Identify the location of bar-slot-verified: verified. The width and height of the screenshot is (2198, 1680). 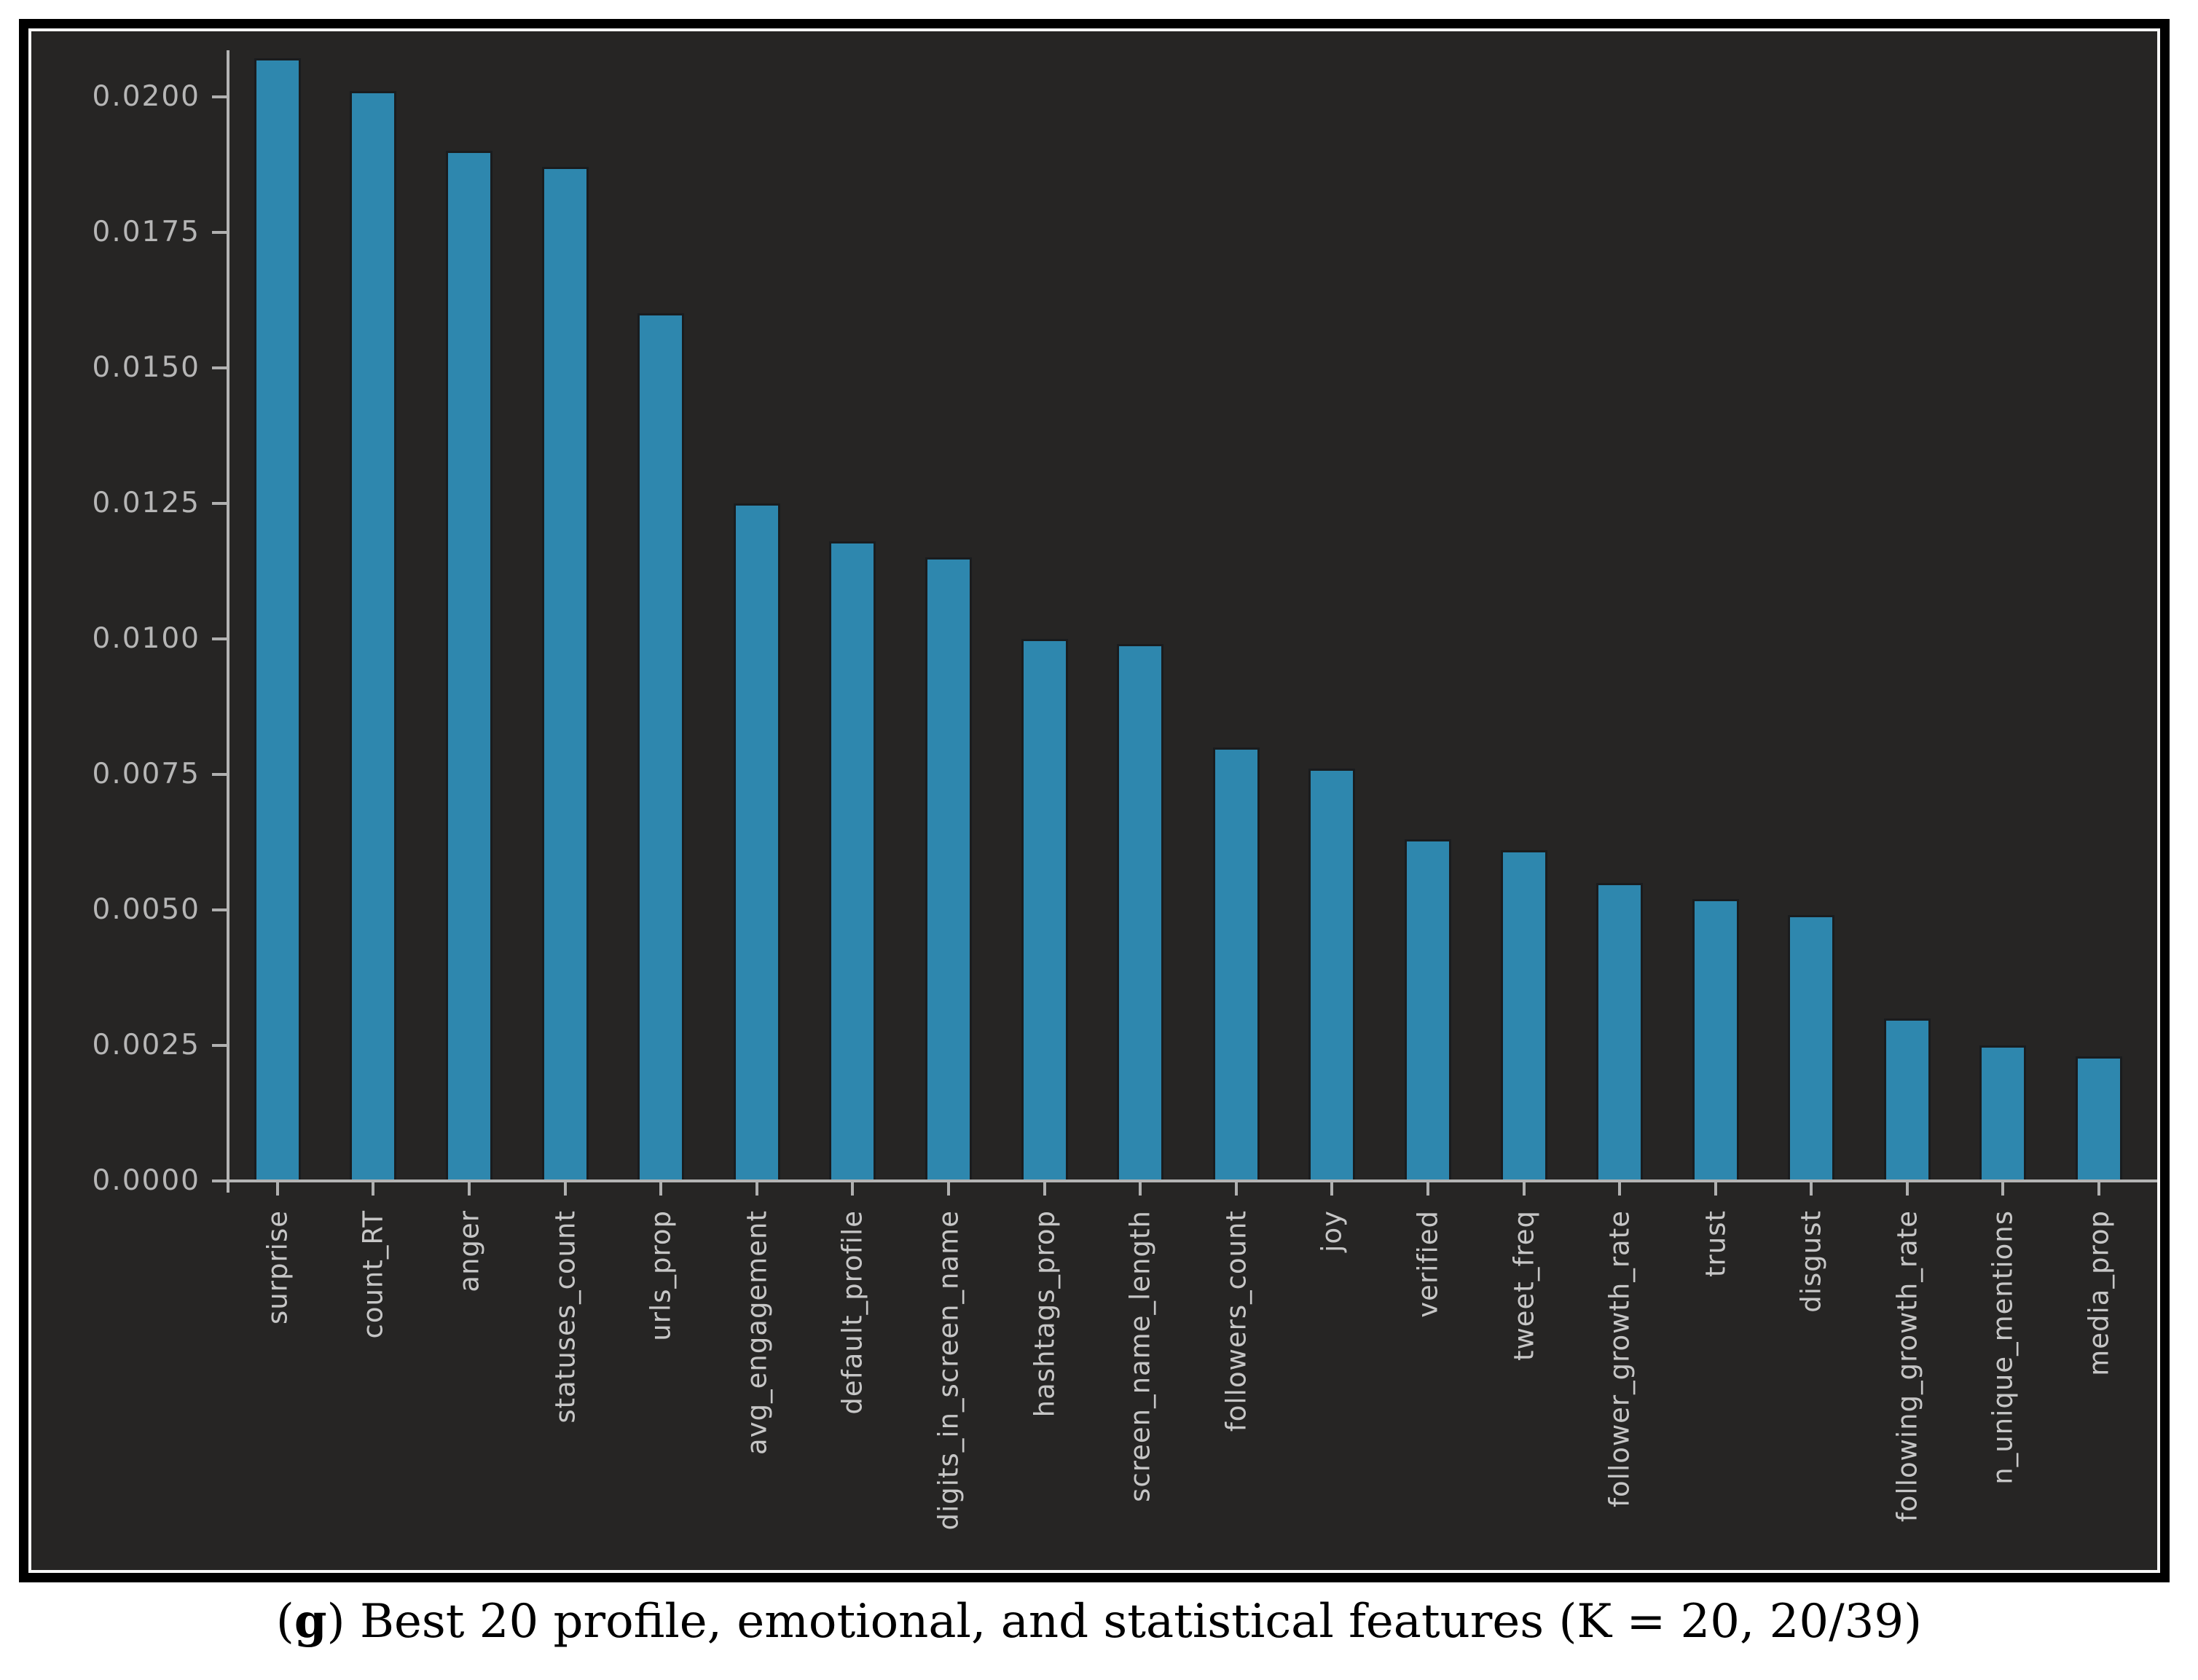
(1428, 685).